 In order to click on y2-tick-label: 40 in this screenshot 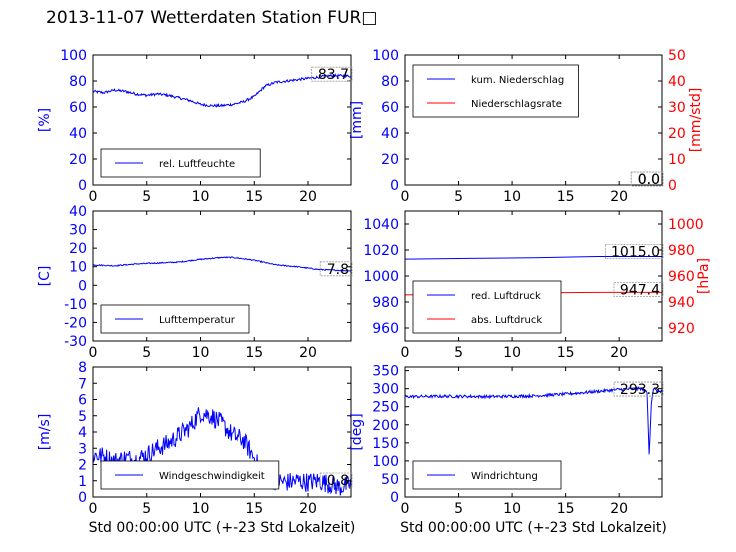, I will do `click(677, 82)`.